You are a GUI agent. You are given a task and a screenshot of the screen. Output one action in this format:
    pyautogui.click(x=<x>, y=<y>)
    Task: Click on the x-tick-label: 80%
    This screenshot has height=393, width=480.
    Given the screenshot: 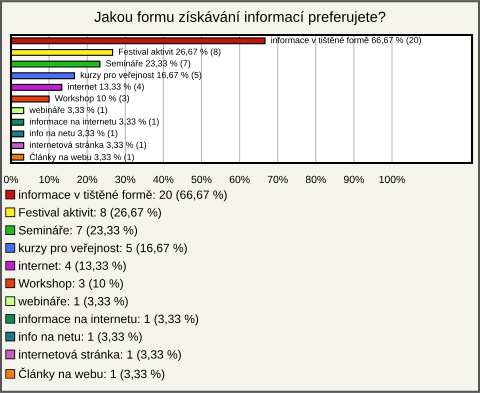 What is the action you would take?
    pyautogui.click(x=316, y=180)
    